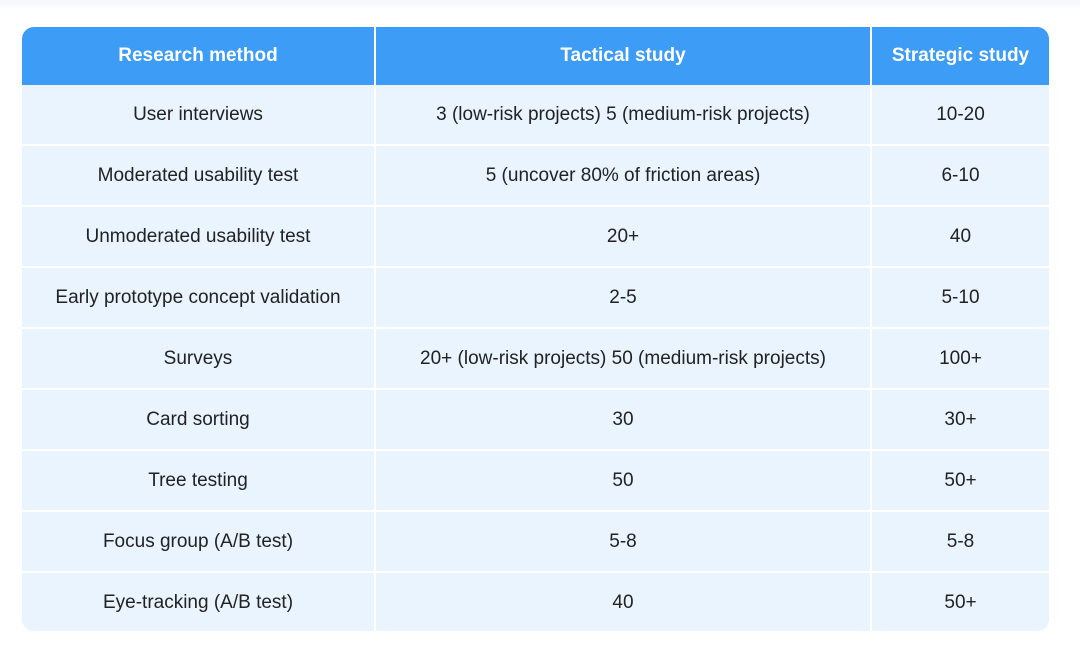  What do you see at coordinates (622, 541) in the screenshot?
I see `cell-tactical-study: 5-8` at bounding box center [622, 541].